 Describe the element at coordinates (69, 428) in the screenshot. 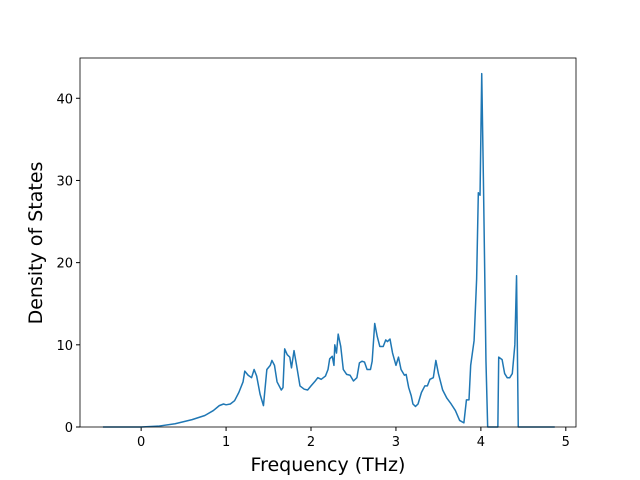

I see `y-tick-label: 0` at that location.